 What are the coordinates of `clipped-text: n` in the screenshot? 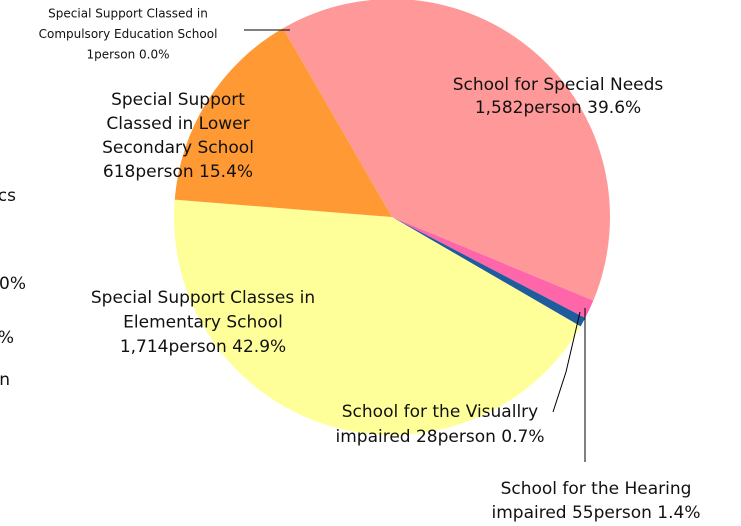 It's located at (5, 380).